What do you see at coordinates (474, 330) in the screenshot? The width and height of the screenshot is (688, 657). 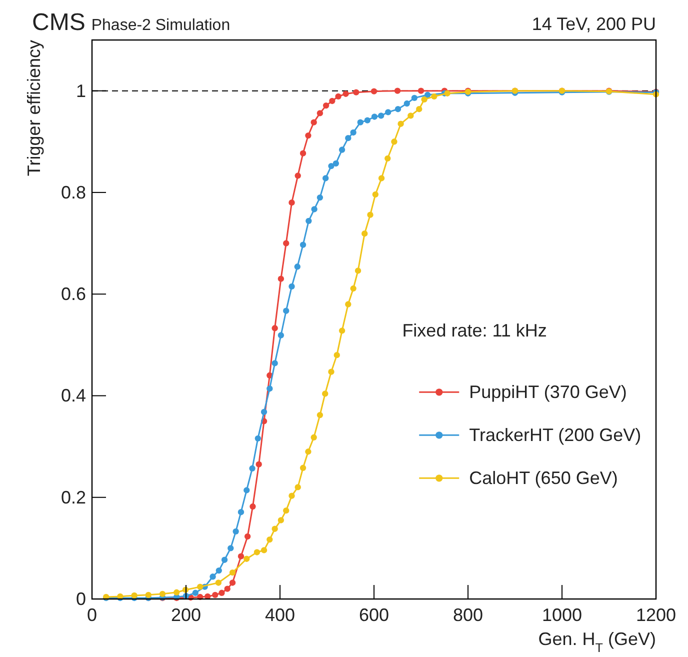 I see `annotation: Fixed rate: 11 kHz` at bounding box center [474, 330].